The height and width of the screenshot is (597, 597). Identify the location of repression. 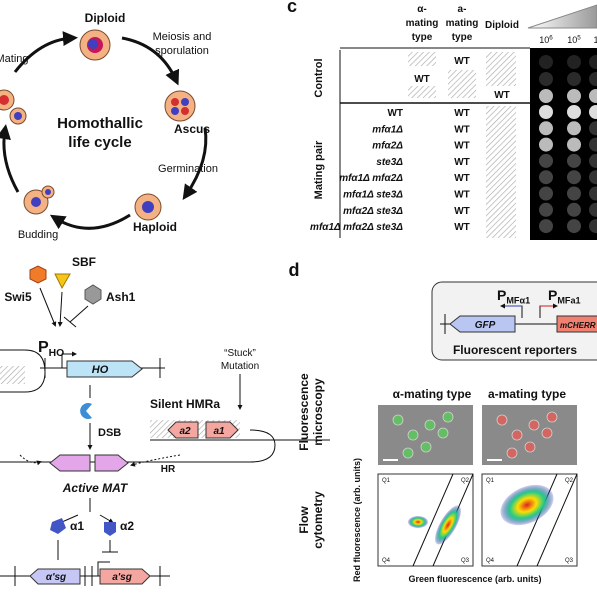
(76, 316).